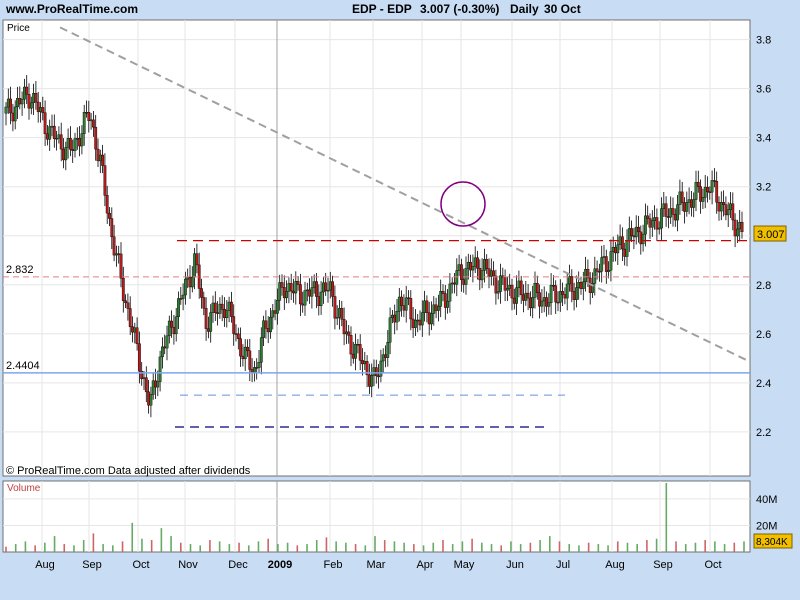  I want to click on y-tick-label: 3.8, so click(763, 41).